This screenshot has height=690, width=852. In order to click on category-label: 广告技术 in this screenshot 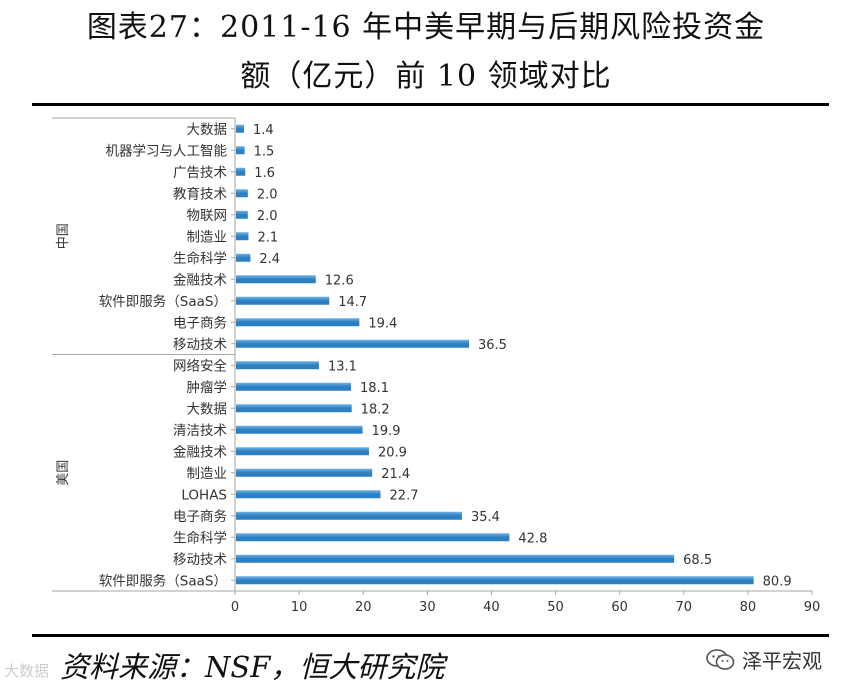, I will do `click(200, 173)`.